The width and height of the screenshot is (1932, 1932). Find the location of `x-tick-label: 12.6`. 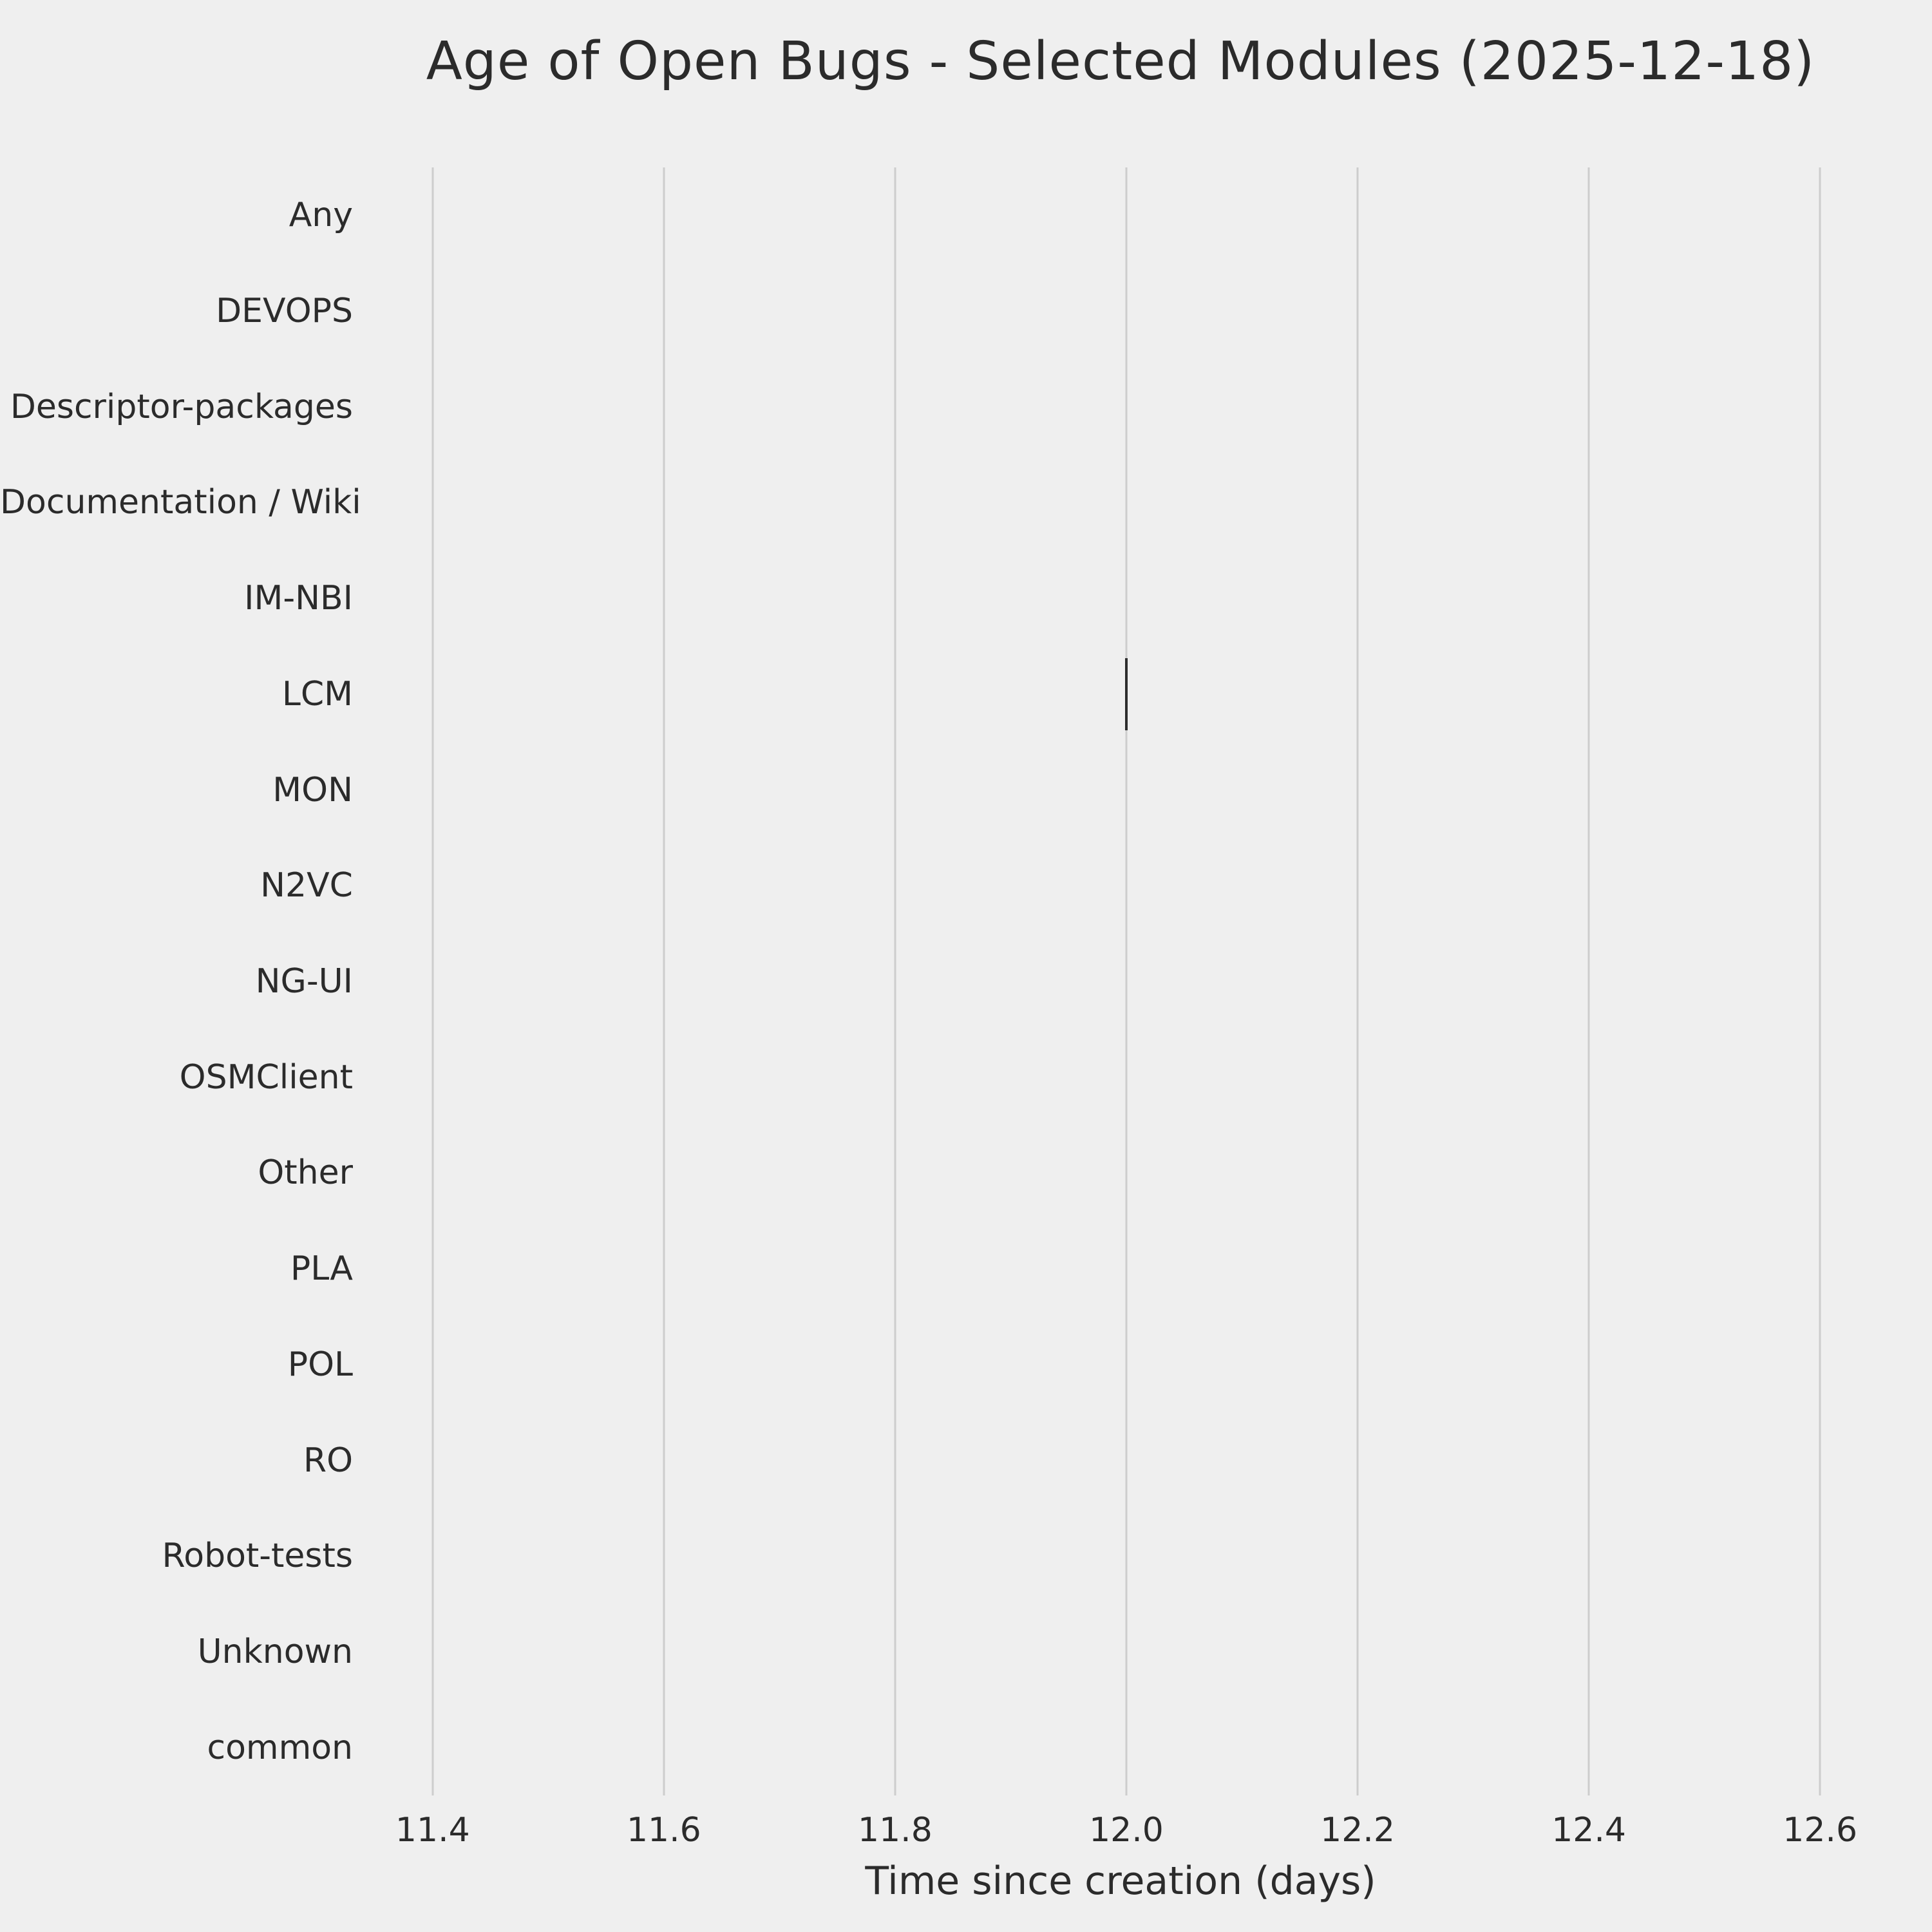

x-tick-label: 12.6 is located at coordinates (1820, 1830).